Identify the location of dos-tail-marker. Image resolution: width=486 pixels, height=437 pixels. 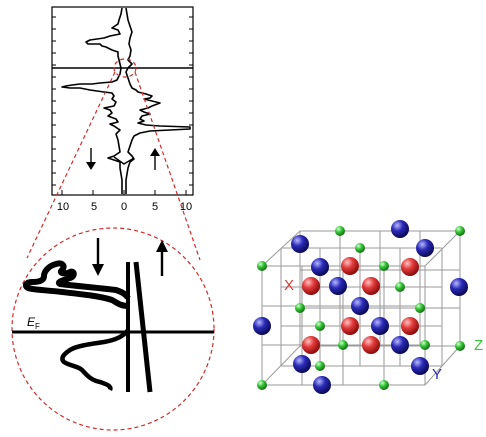
(124, 160).